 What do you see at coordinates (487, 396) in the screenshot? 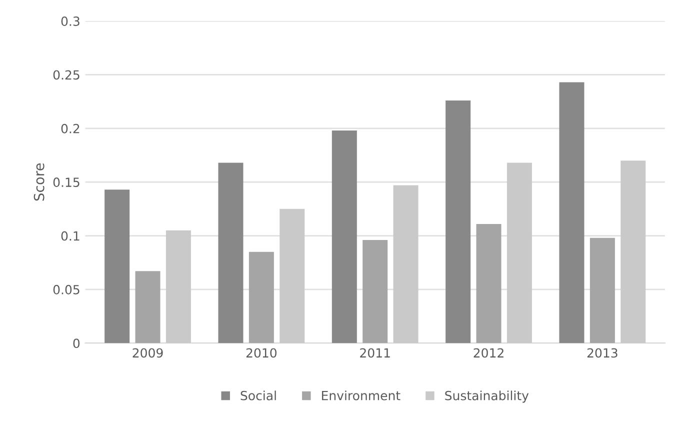
I see `legend-label: Sustainability` at bounding box center [487, 396].